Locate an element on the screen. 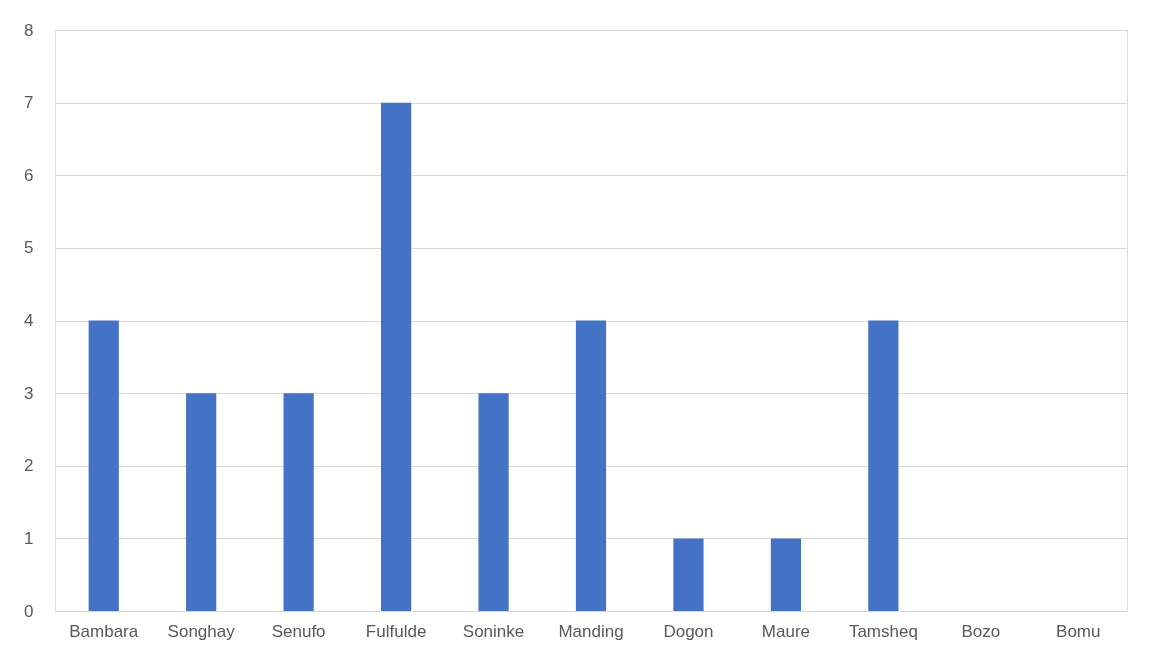  y-tick-label: 8 is located at coordinates (29, 30).